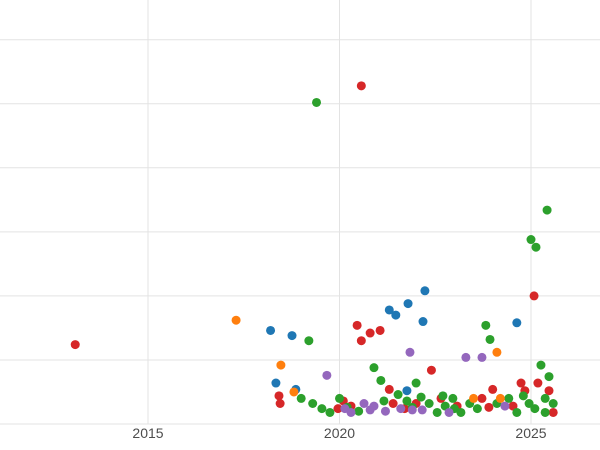  I want to click on x-tick-label: 2025, so click(530, 433).